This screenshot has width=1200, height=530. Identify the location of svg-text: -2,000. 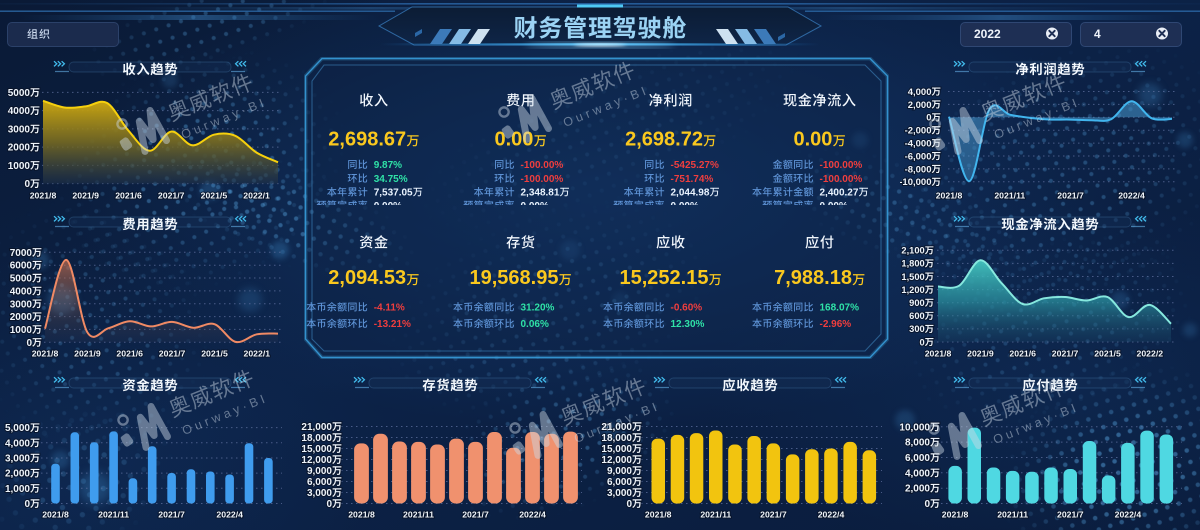
(918, 131).